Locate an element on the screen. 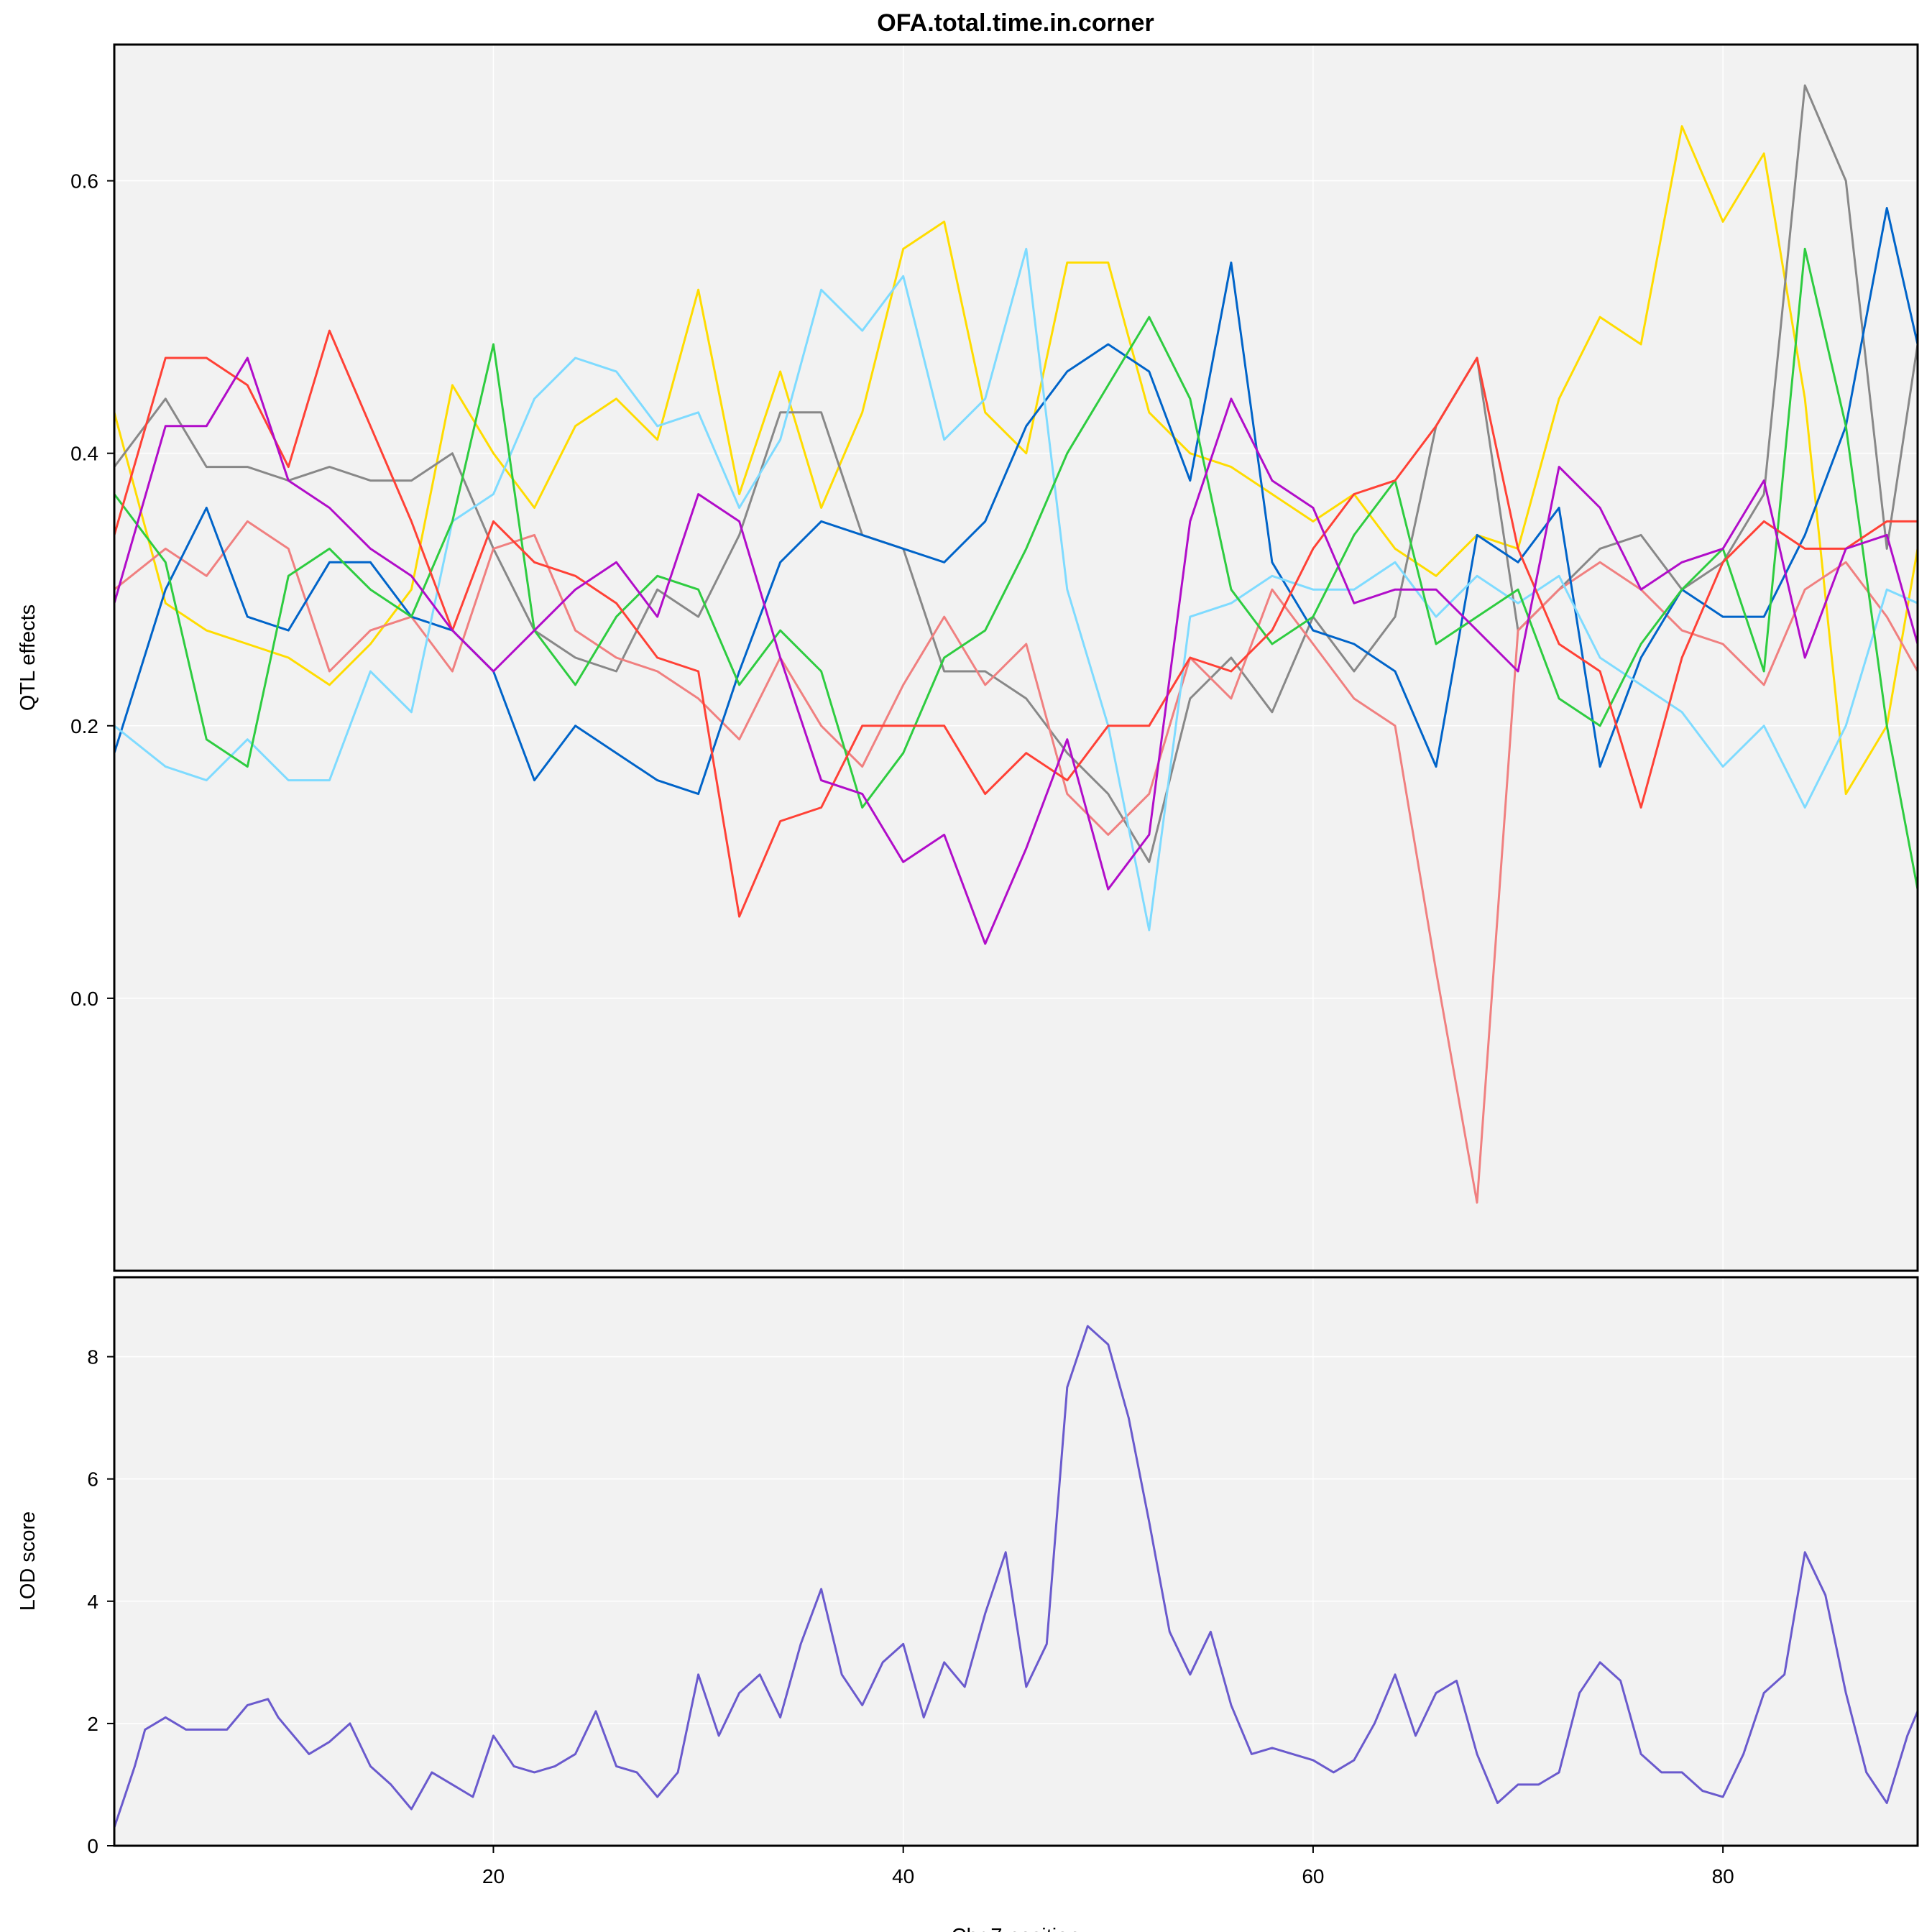  y-tick-label: 0.4 is located at coordinates (84, 454).